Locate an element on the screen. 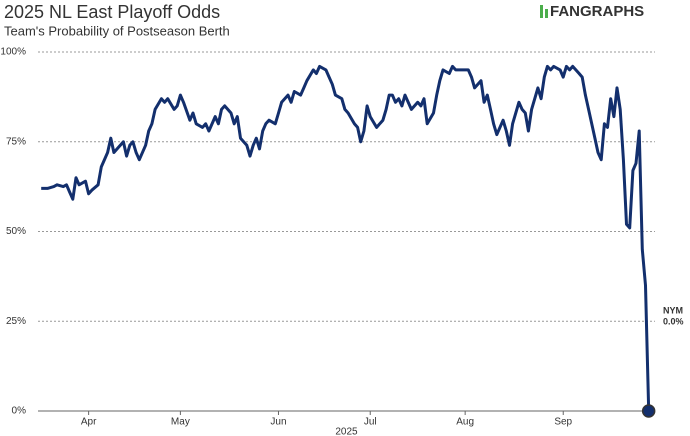 The image size is (690, 436). chart-title: 2025 NL East Playoff Odds is located at coordinates (112, 12).